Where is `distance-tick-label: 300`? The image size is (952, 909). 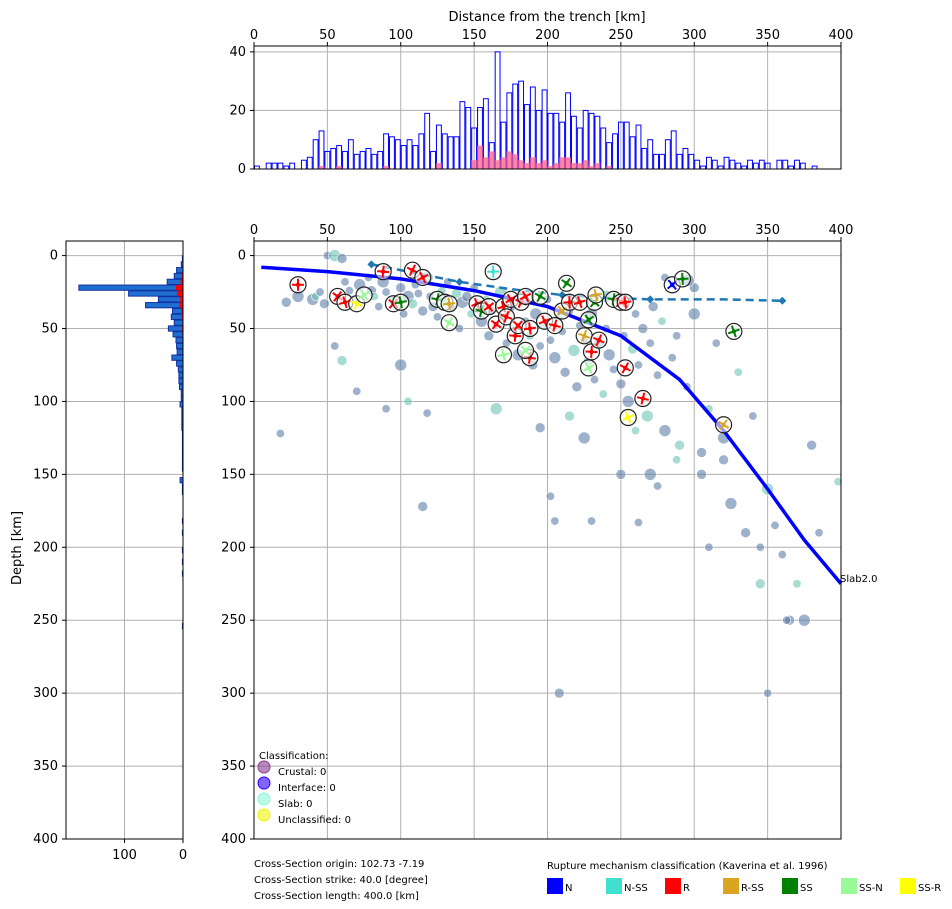 distance-tick-label: 300 is located at coordinates (694, 35).